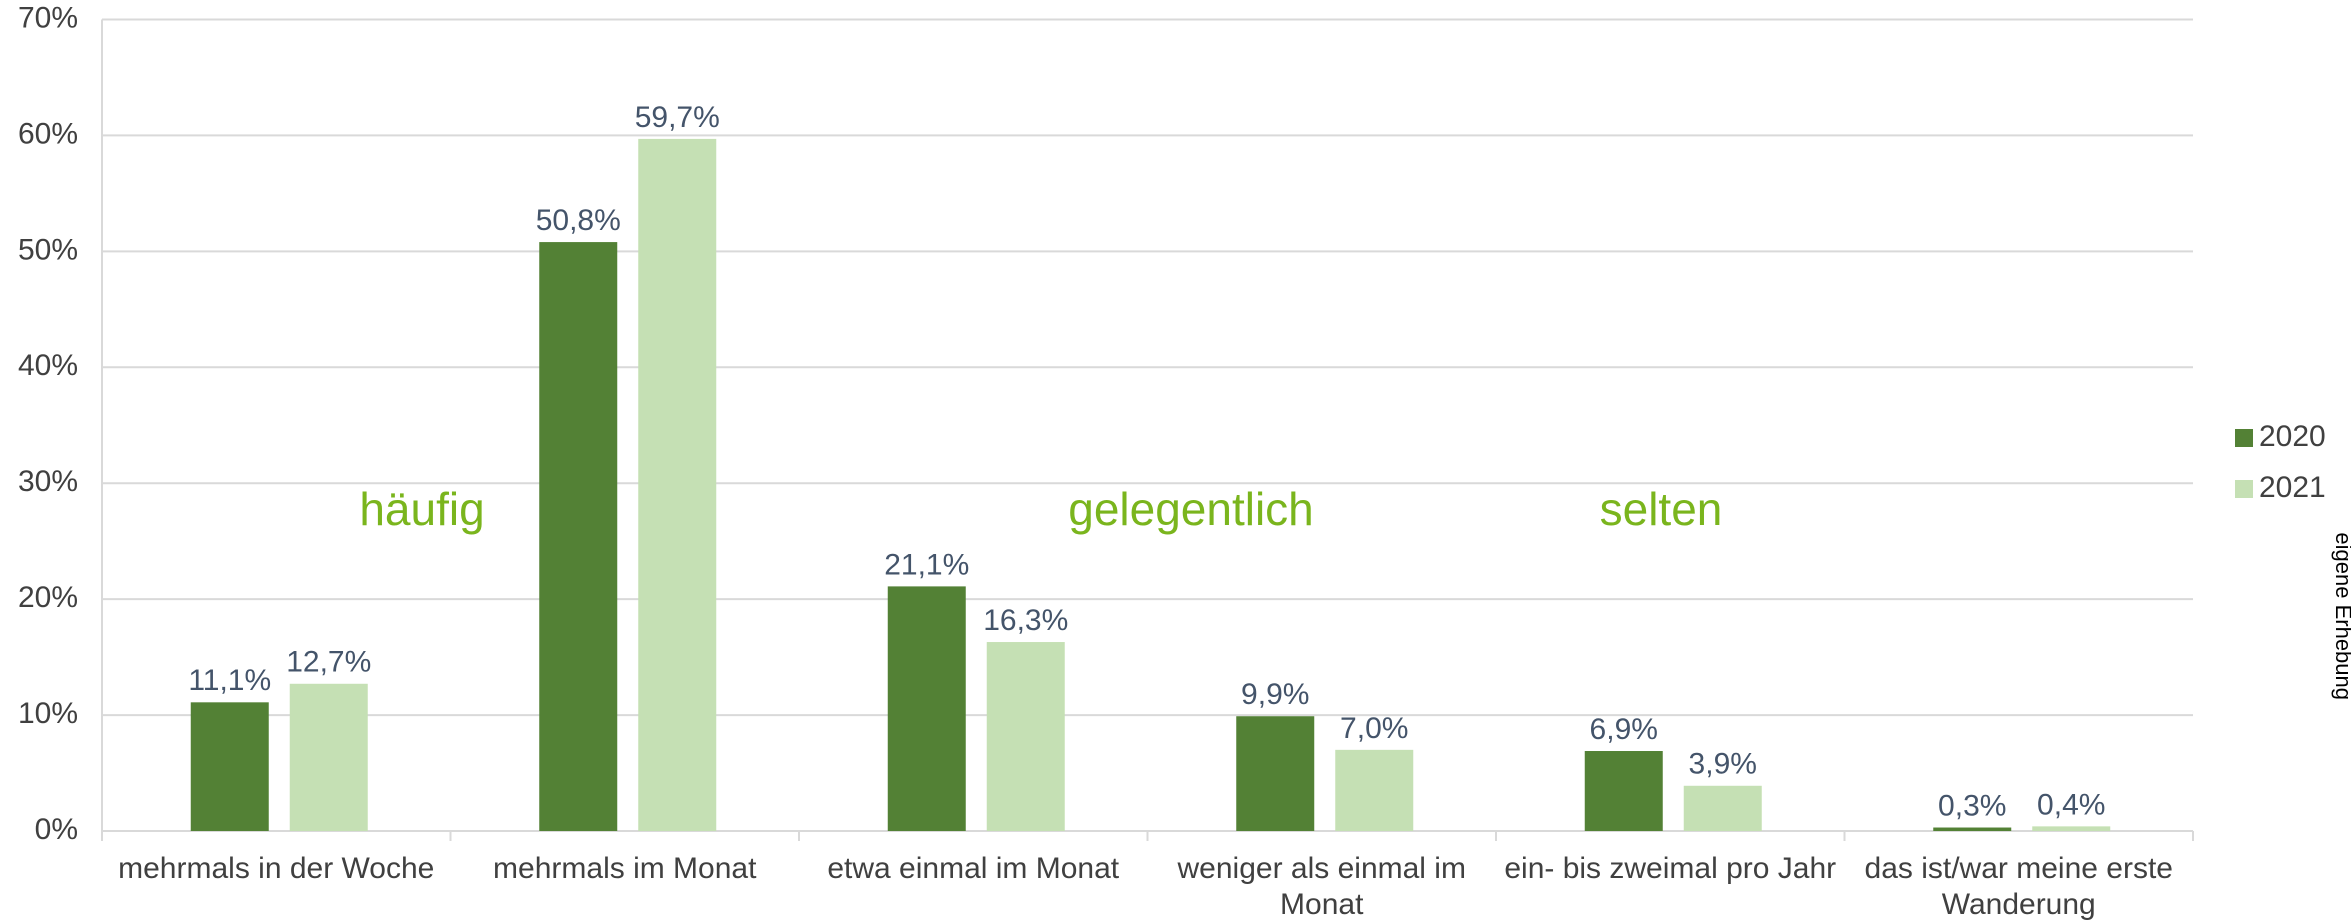 Image resolution: width=2351 pixels, height=924 pixels. What do you see at coordinates (421, 509) in the screenshot?
I see `annotation: häufig` at bounding box center [421, 509].